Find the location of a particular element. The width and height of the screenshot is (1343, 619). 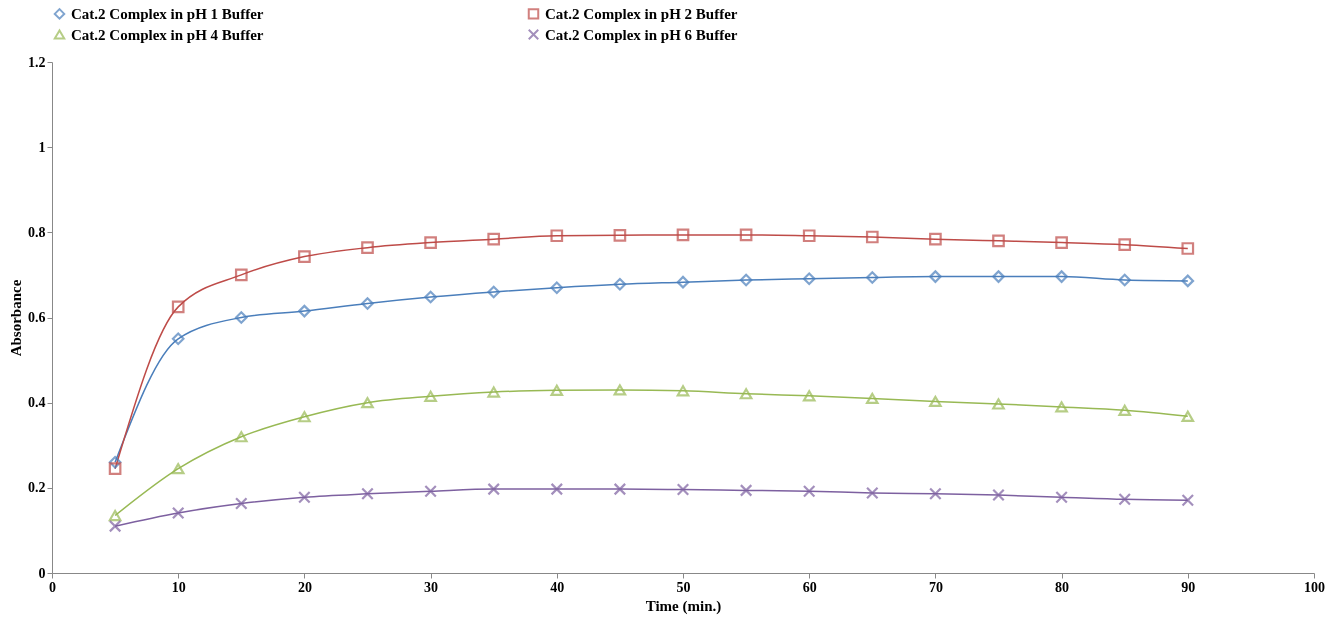

x-tick-label: 0 is located at coordinates (52, 587).